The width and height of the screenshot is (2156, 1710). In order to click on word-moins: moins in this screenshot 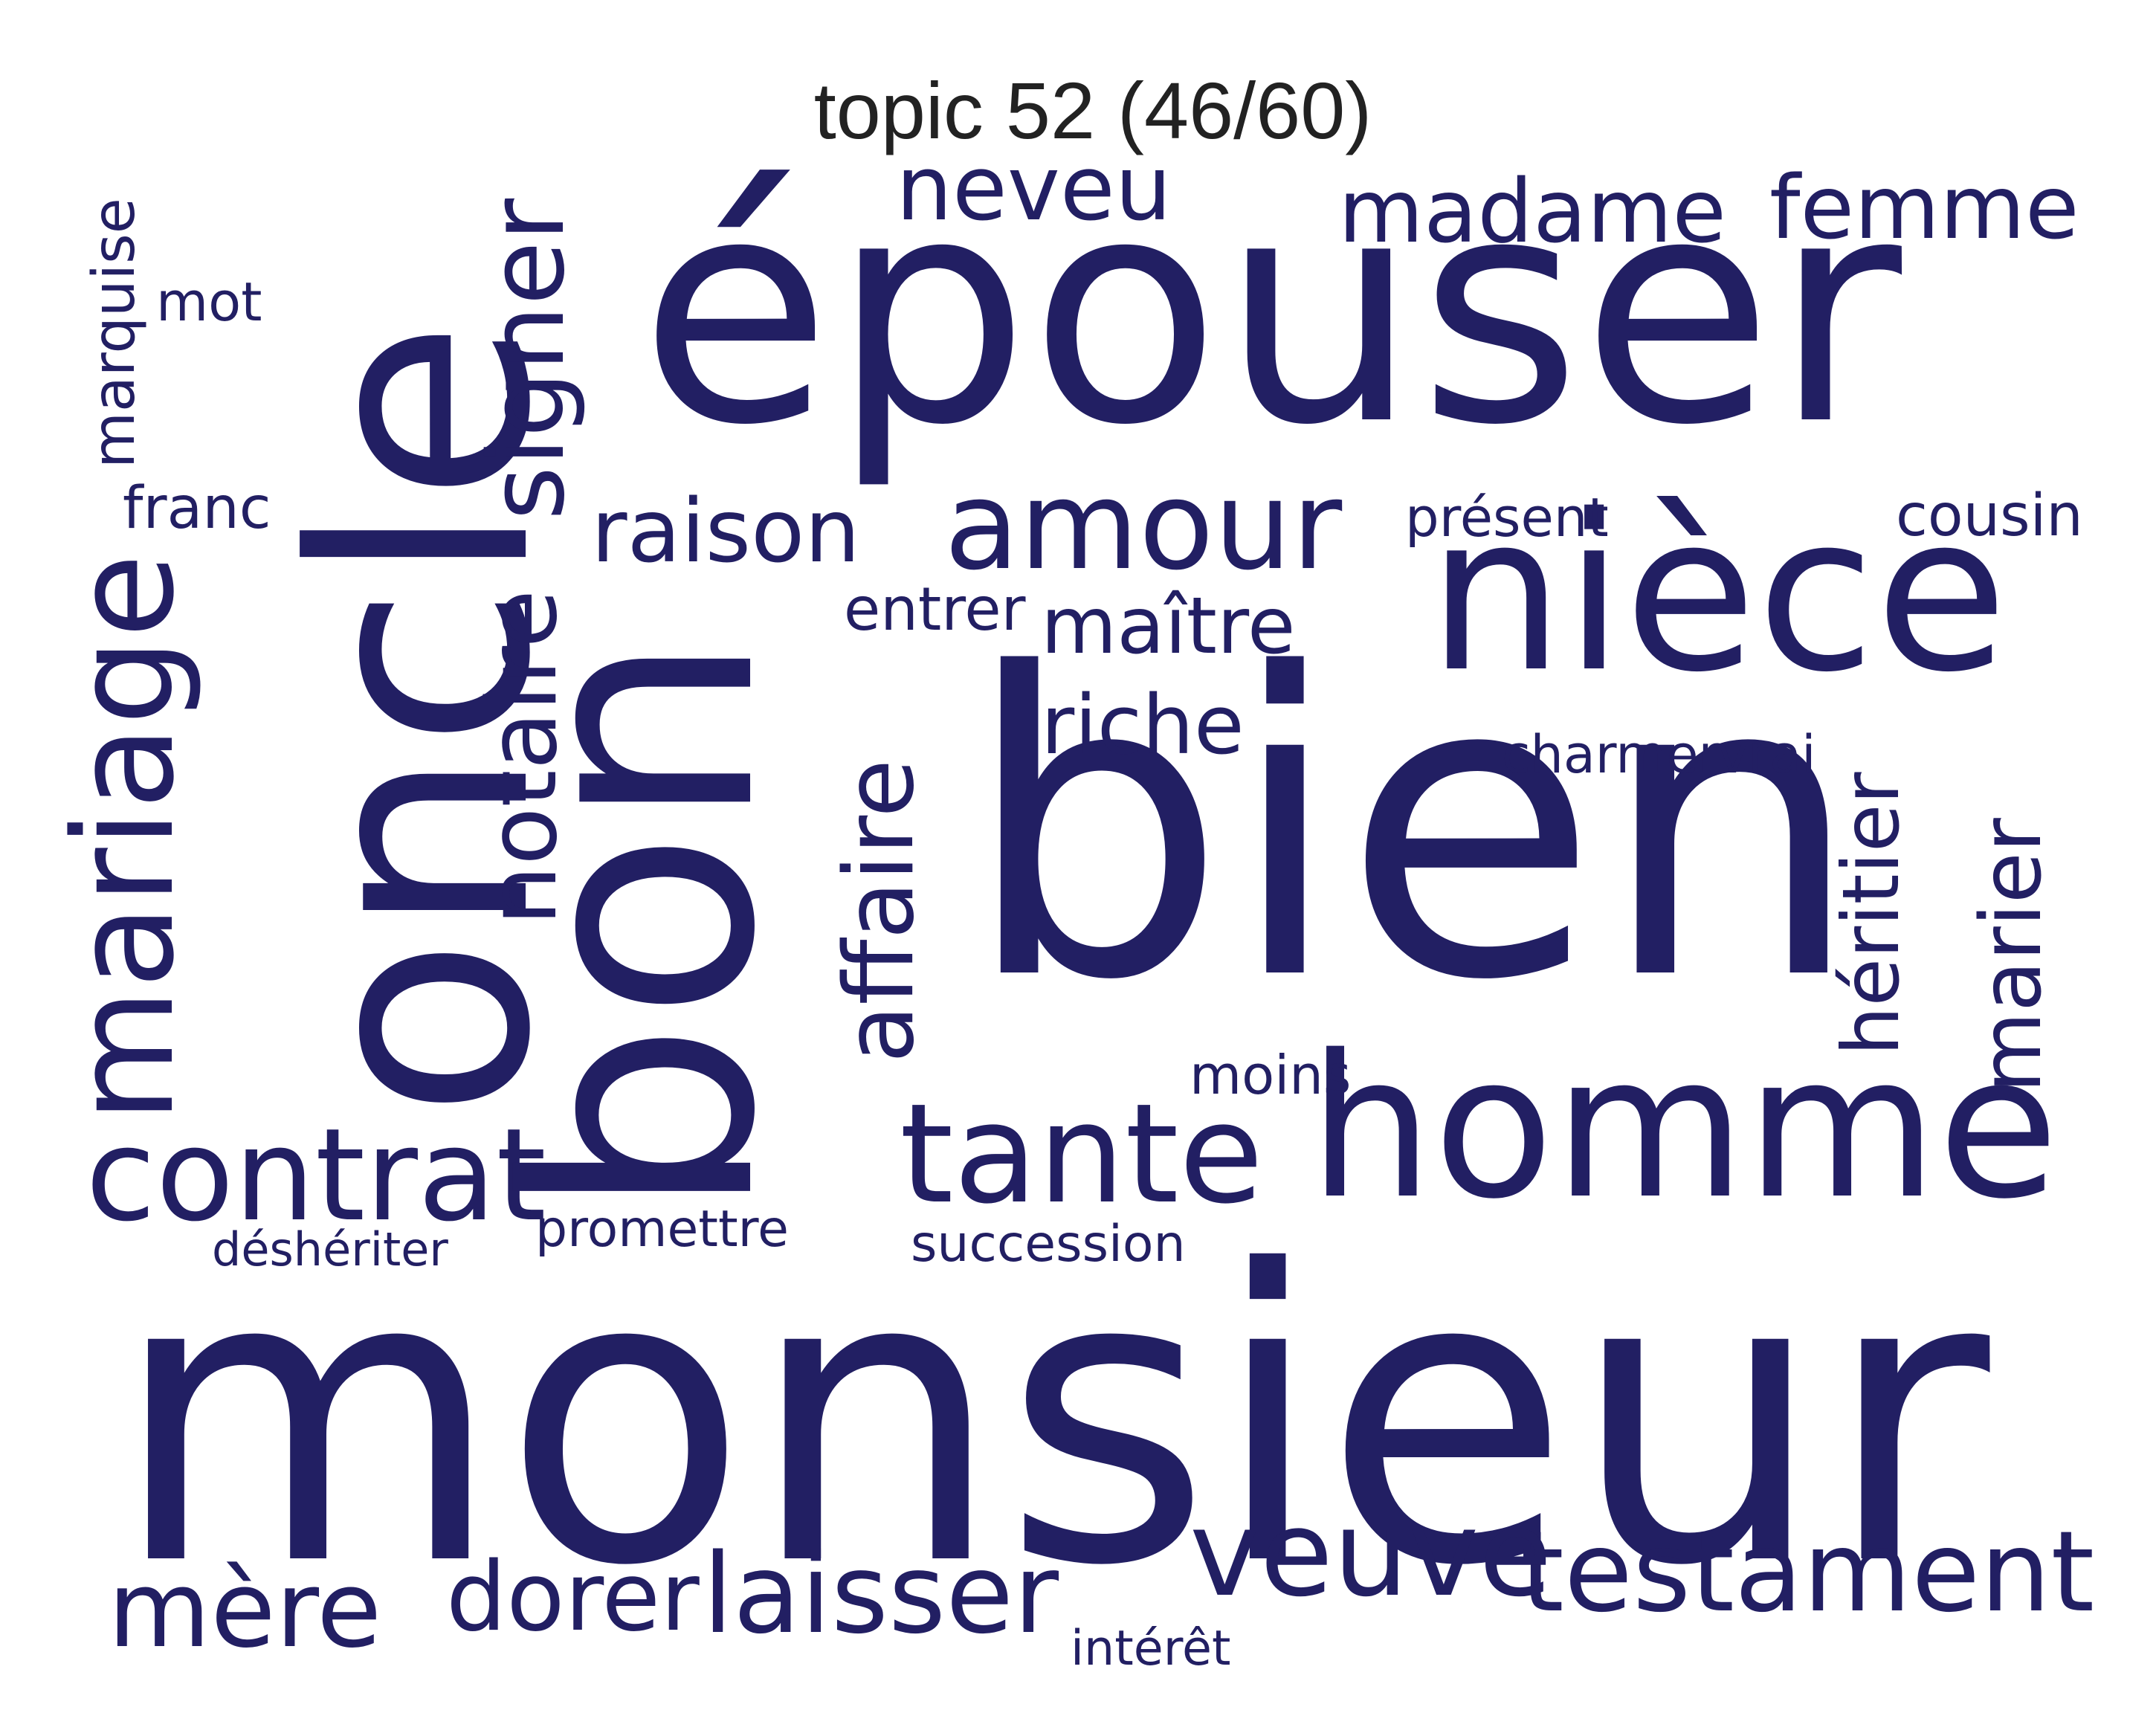, I will do `click(1271, 1075)`.